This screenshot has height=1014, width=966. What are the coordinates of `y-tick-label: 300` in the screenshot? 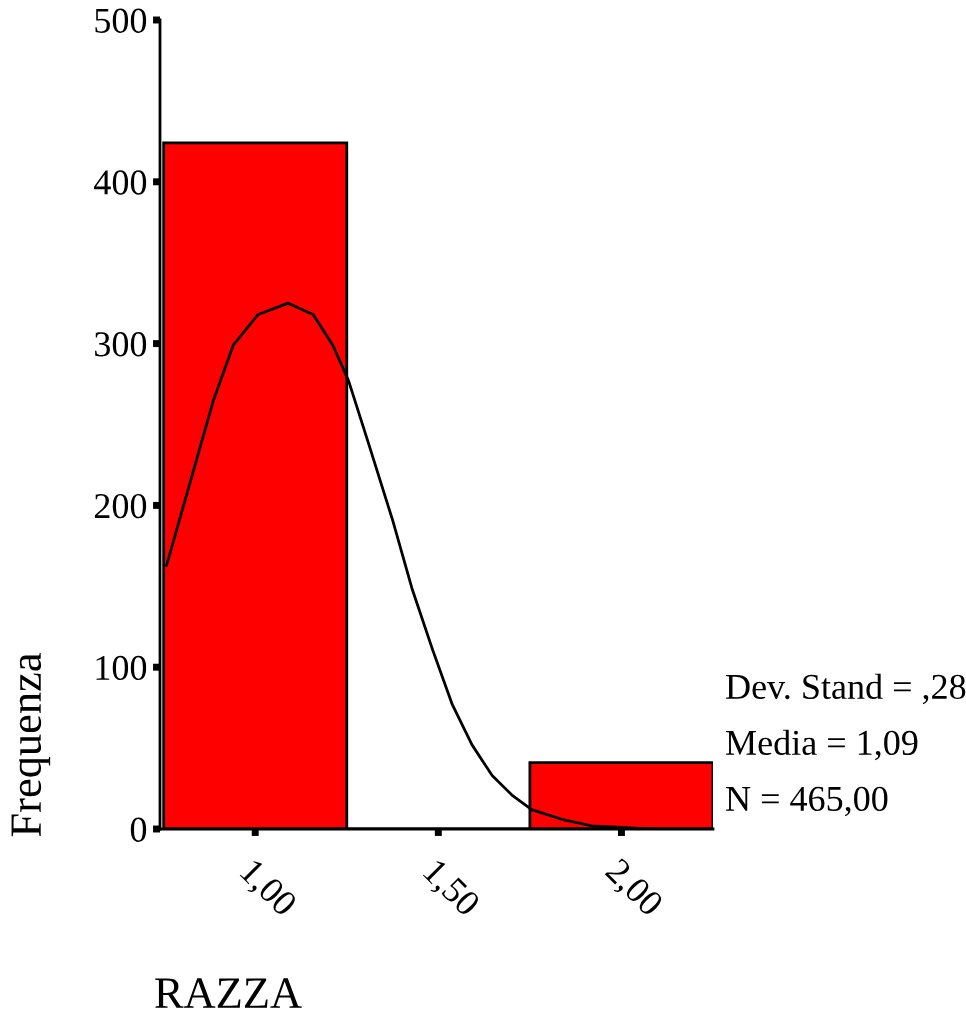 It's located at (121, 344).